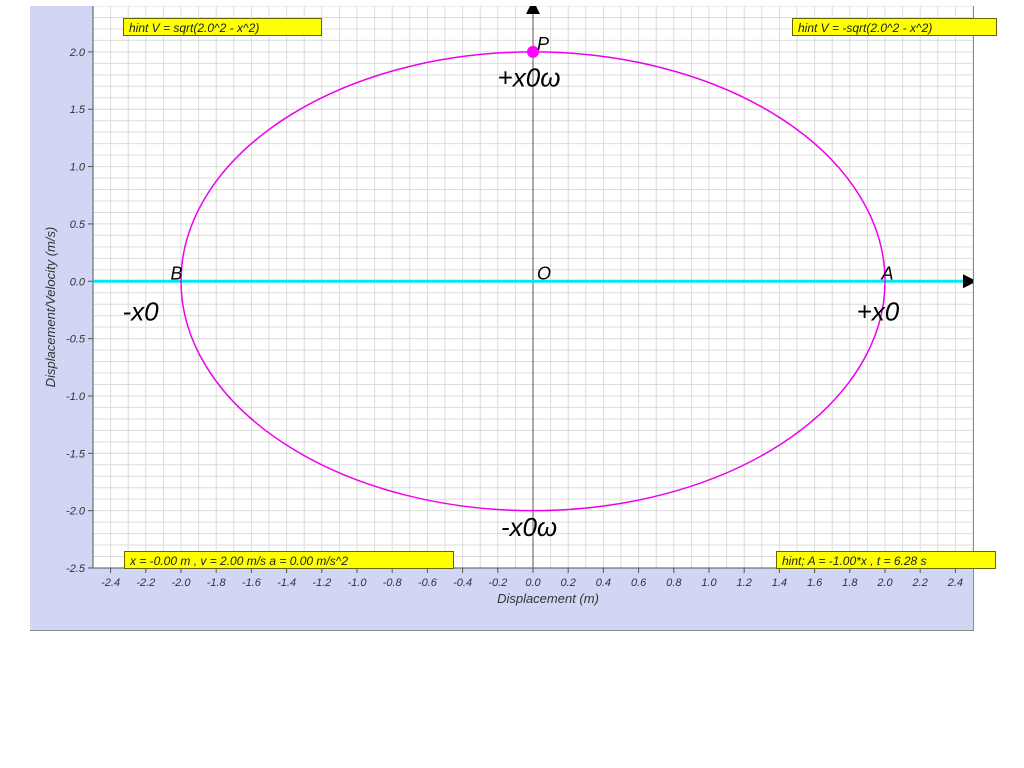 This screenshot has width=1024, height=768. Describe the element at coordinates (529, 77) in the screenshot. I see `label-plus-x0w: +x0ω` at that location.